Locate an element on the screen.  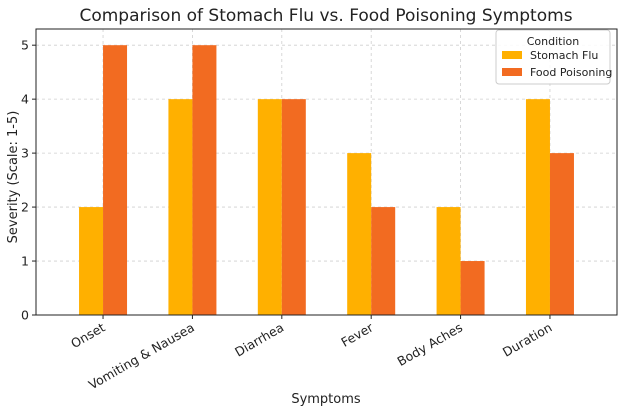
x-axis-label: Symptoms is located at coordinates (326, 399).